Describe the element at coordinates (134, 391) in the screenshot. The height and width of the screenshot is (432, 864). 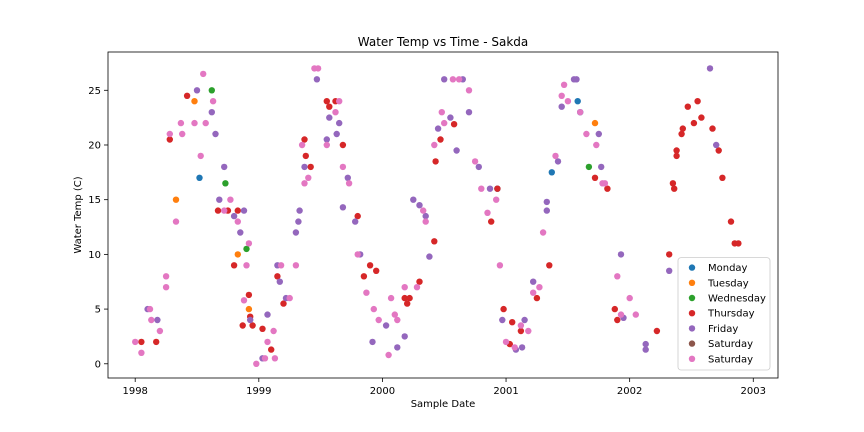
I see `x-tick-label: 1998` at that location.